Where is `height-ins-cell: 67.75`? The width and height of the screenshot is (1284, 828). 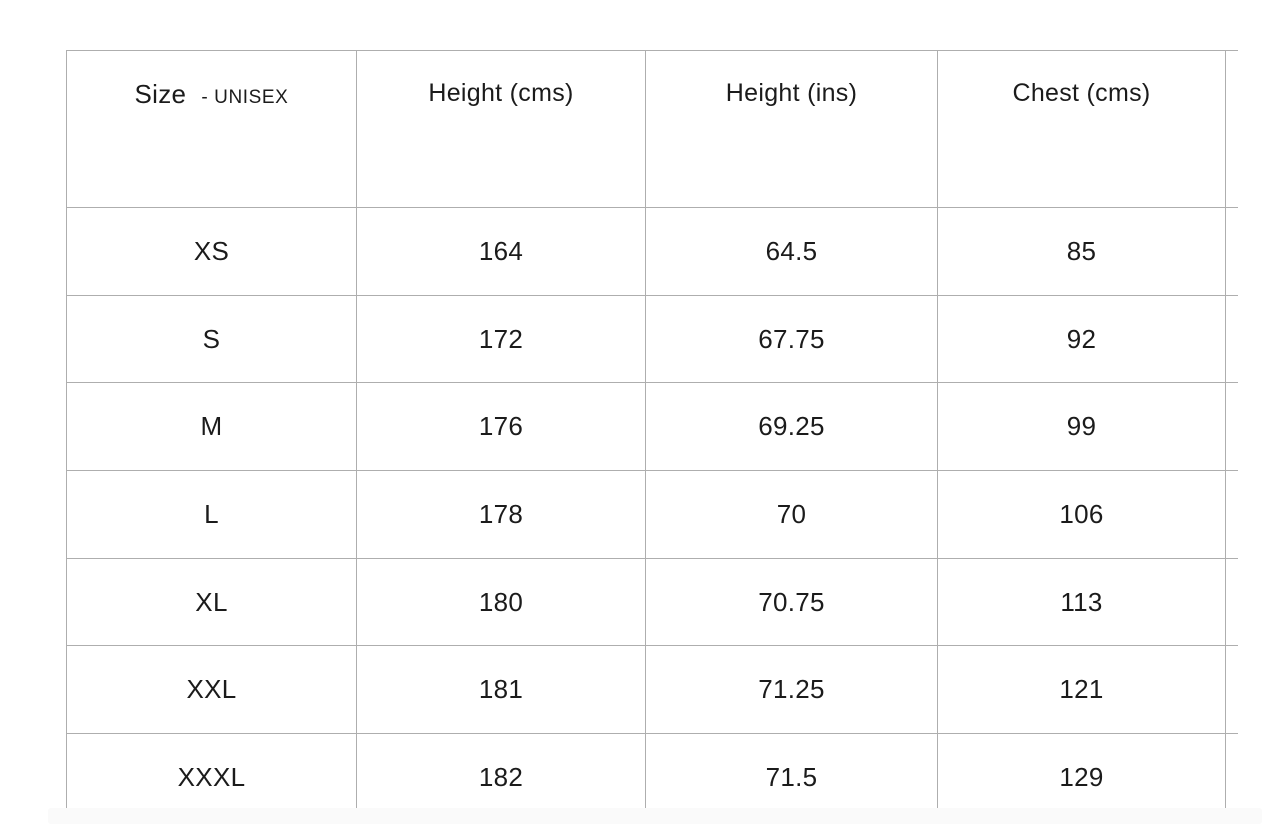 height-ins-cell: 67.75 is located at coordinates (791, 339).